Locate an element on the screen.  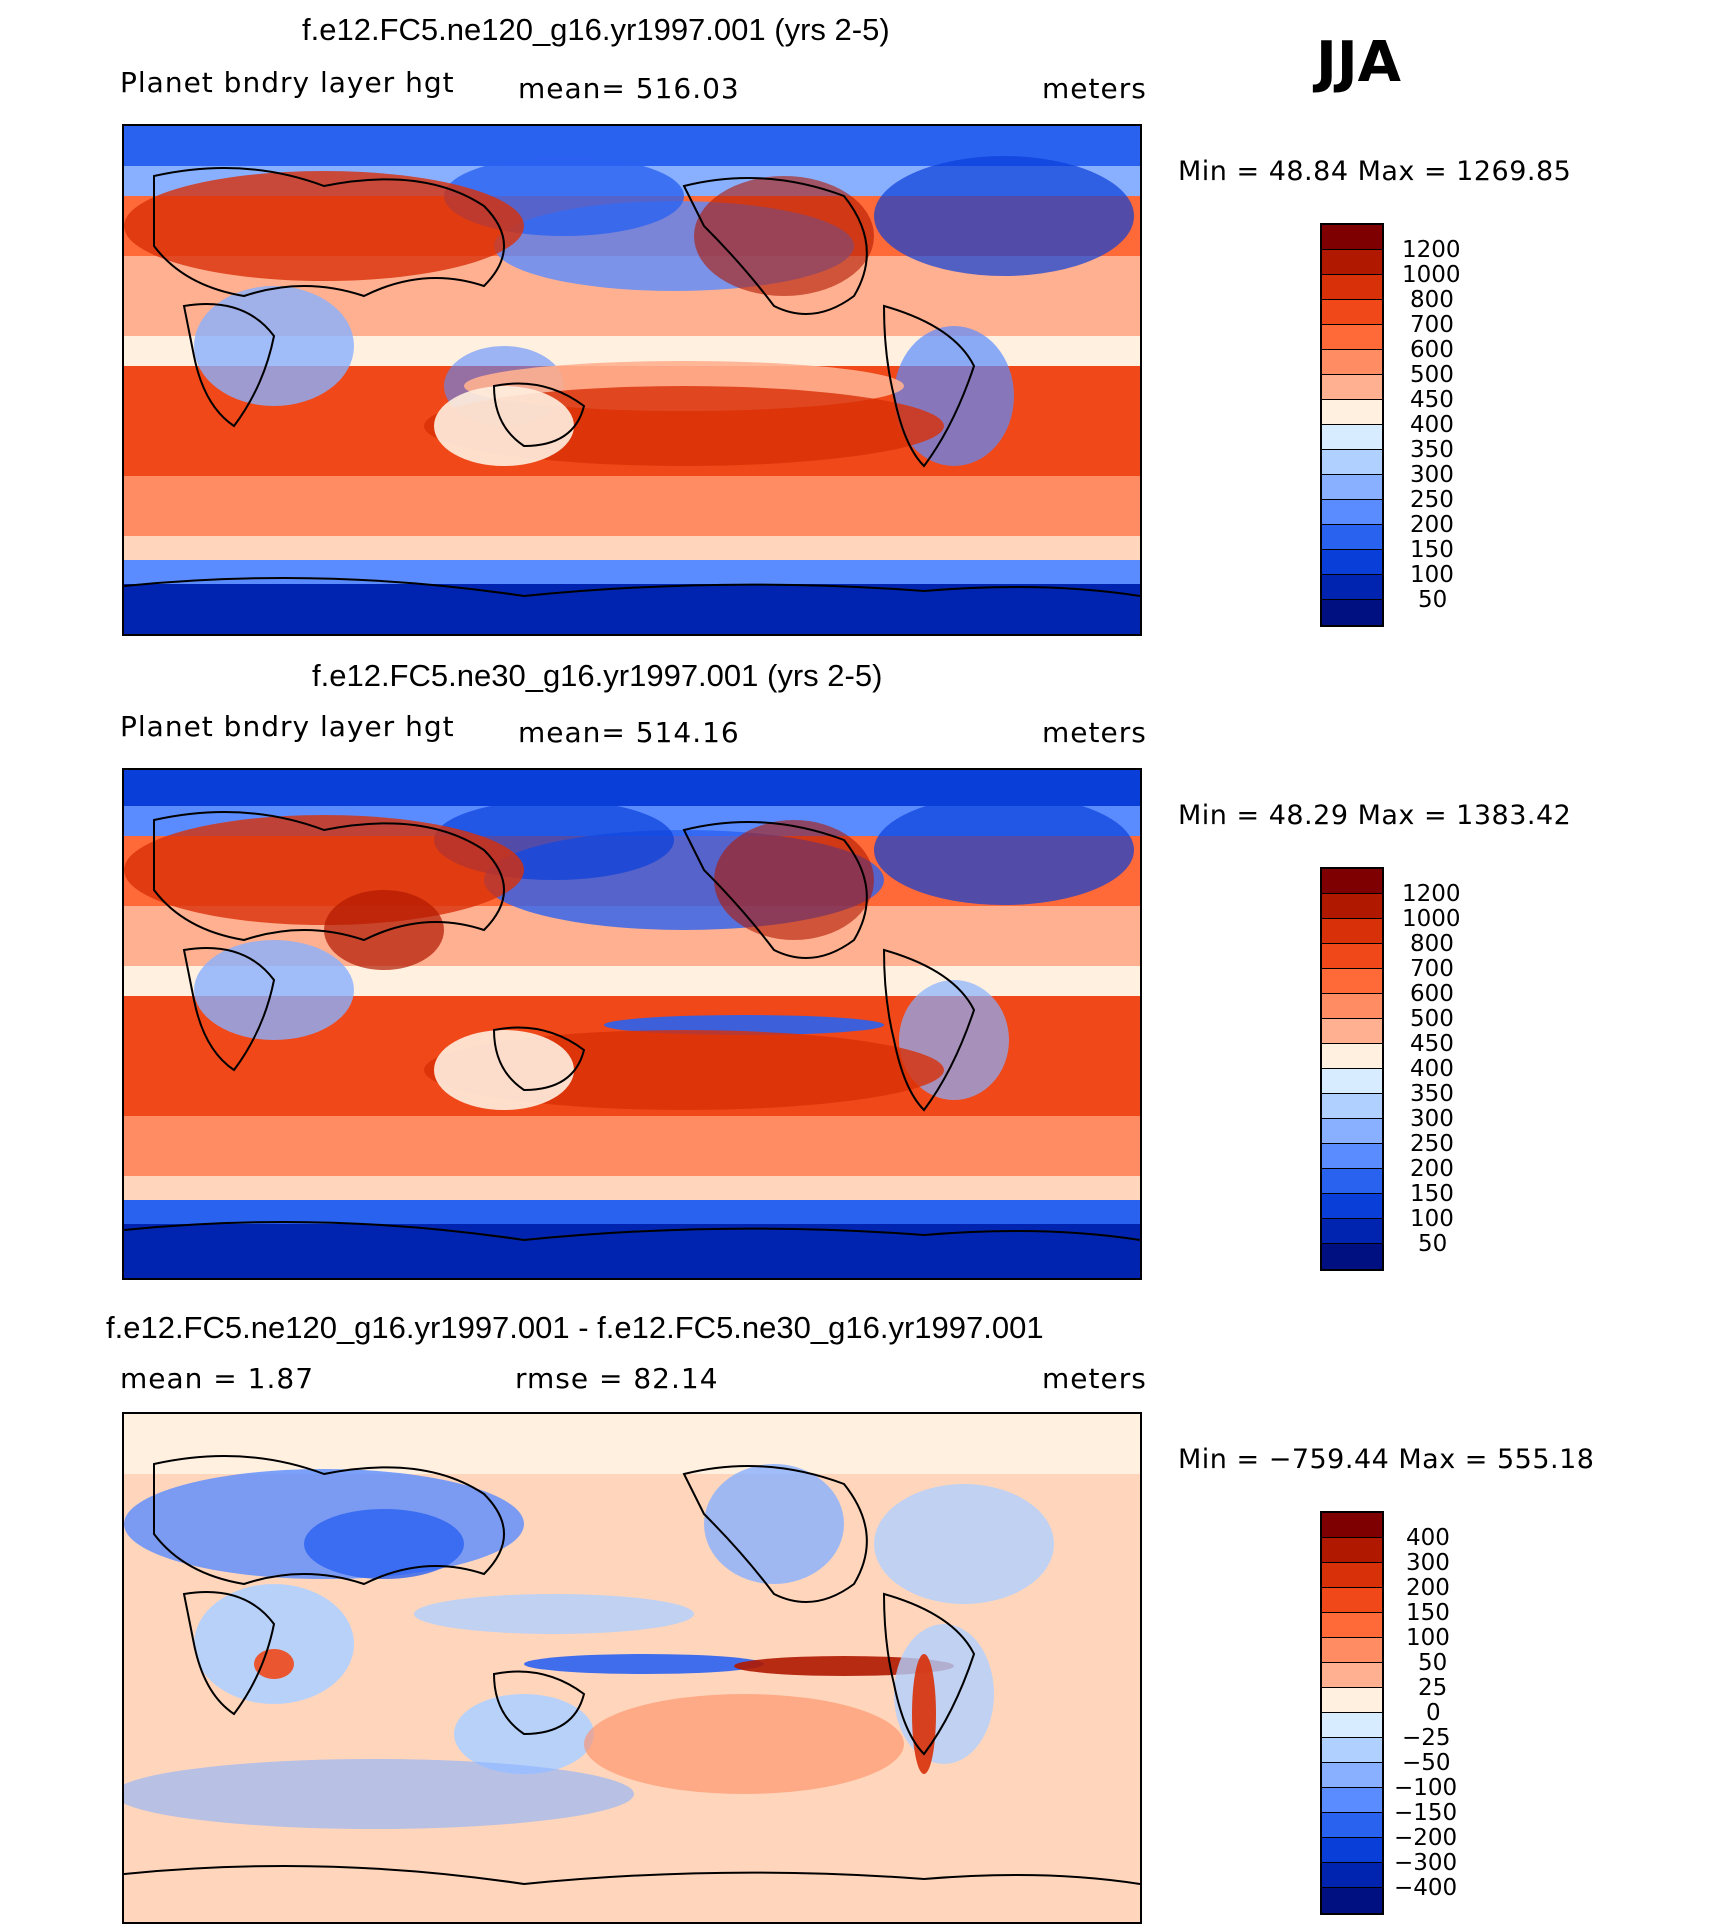
panel3-units-label: meters is located at coordinates (1094, 1378).